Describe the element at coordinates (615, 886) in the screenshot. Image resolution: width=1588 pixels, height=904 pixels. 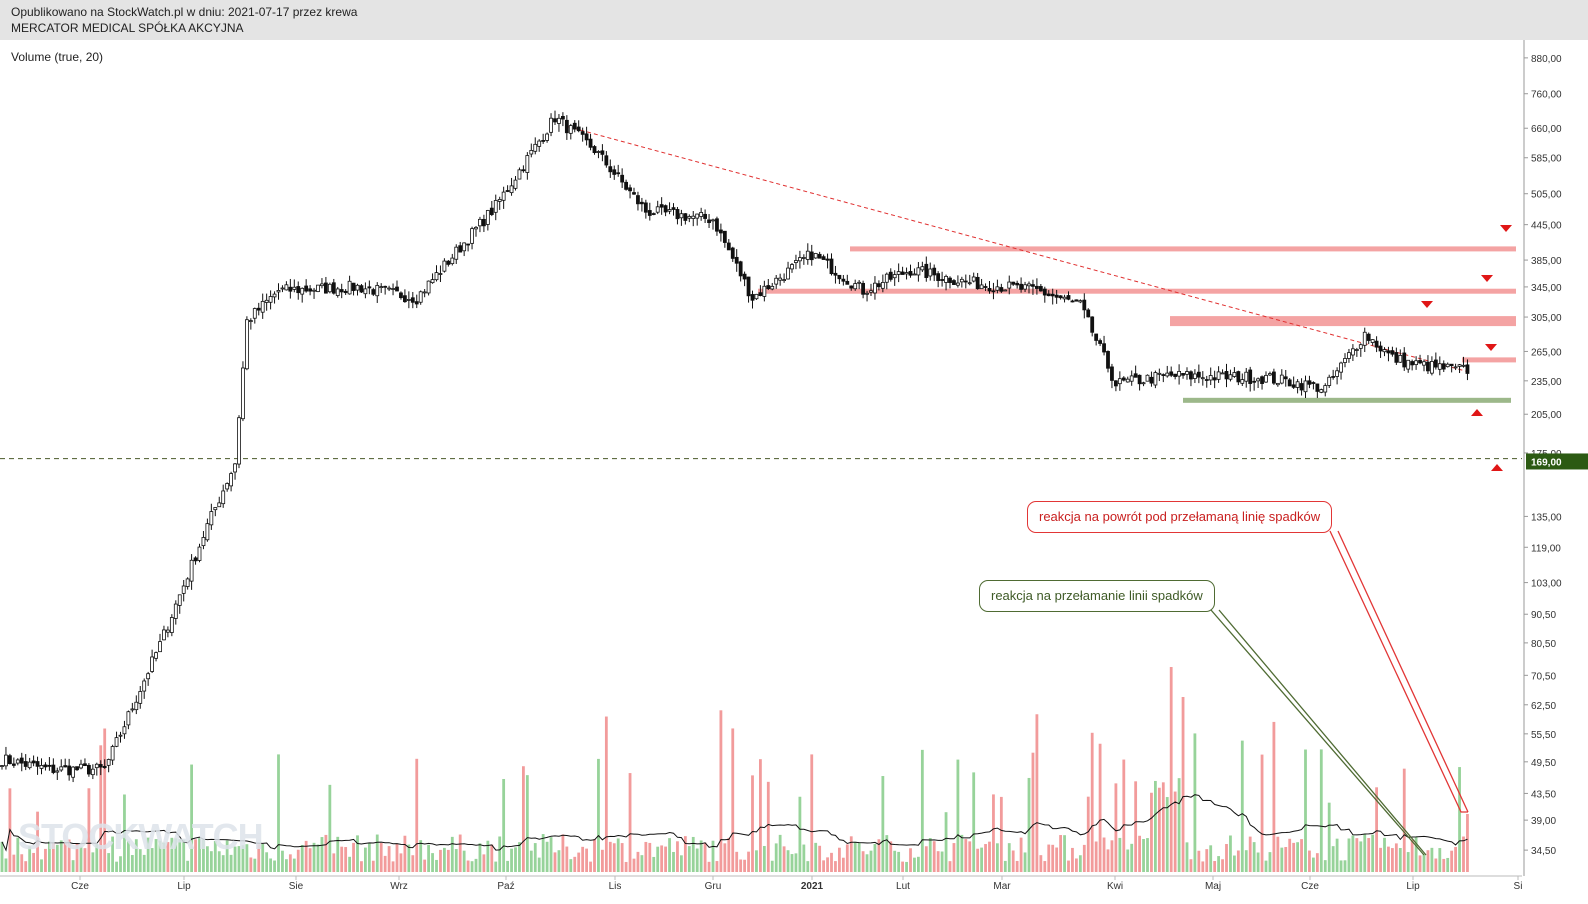
I see `x-tick-label: Lis` at that location.